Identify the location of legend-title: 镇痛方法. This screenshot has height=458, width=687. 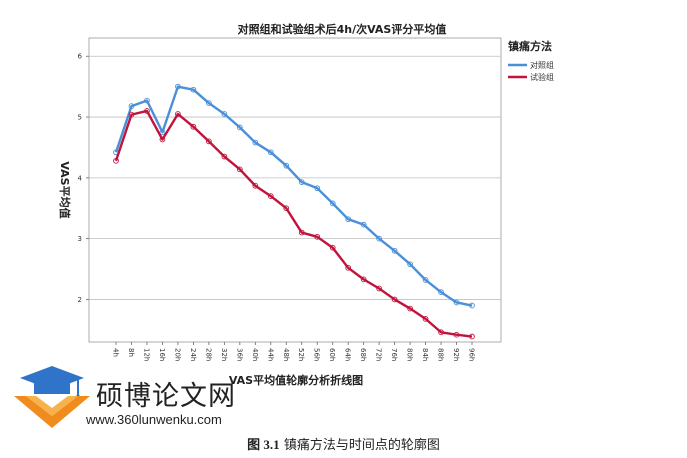
(530, 46).